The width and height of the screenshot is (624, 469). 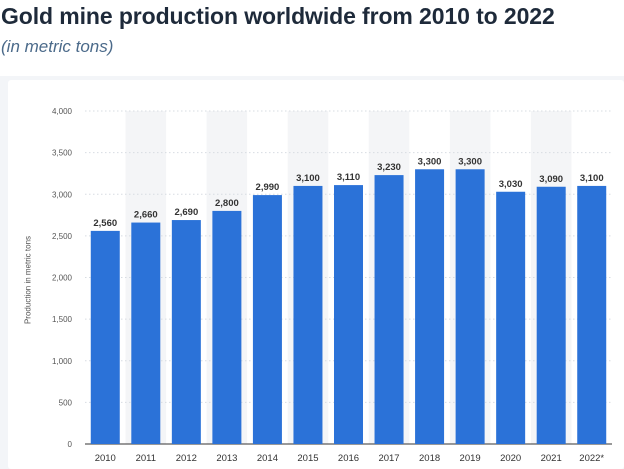 What do you see at coordinates (591, 458) in the screenshot?
I see `x-tick-label: 2022*` at bounding box center [591, 458].